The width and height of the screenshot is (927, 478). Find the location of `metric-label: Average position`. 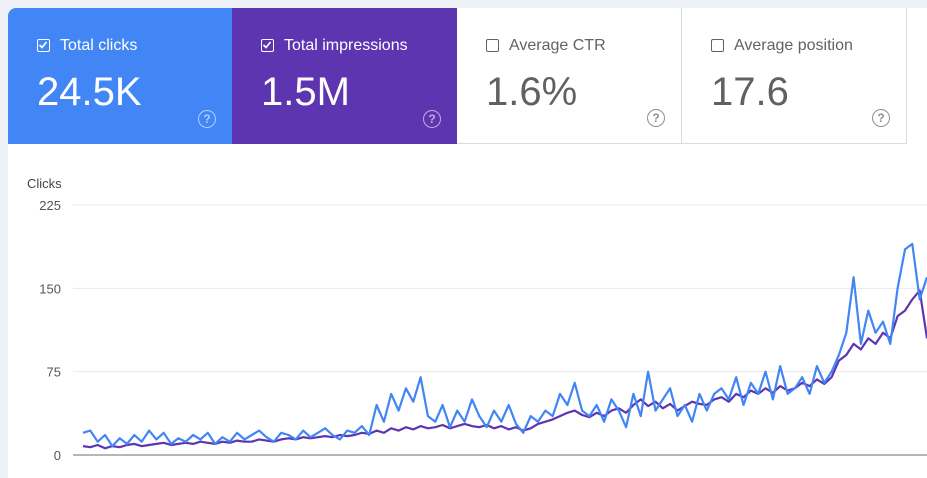

metric-label: Average position is located at coordinates (793, 45).